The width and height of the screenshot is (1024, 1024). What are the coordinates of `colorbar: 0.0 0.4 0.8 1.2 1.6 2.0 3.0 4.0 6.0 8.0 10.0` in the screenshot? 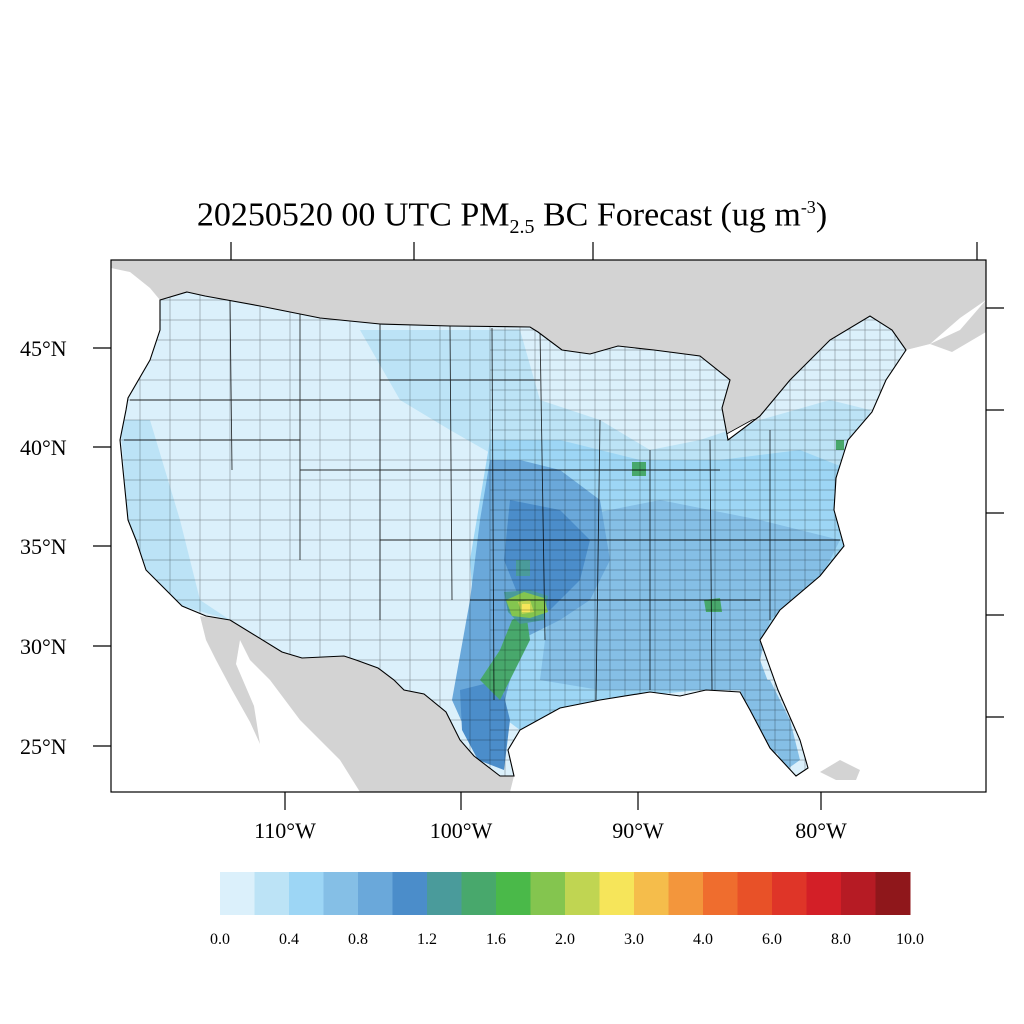 It's located at (567, 910).